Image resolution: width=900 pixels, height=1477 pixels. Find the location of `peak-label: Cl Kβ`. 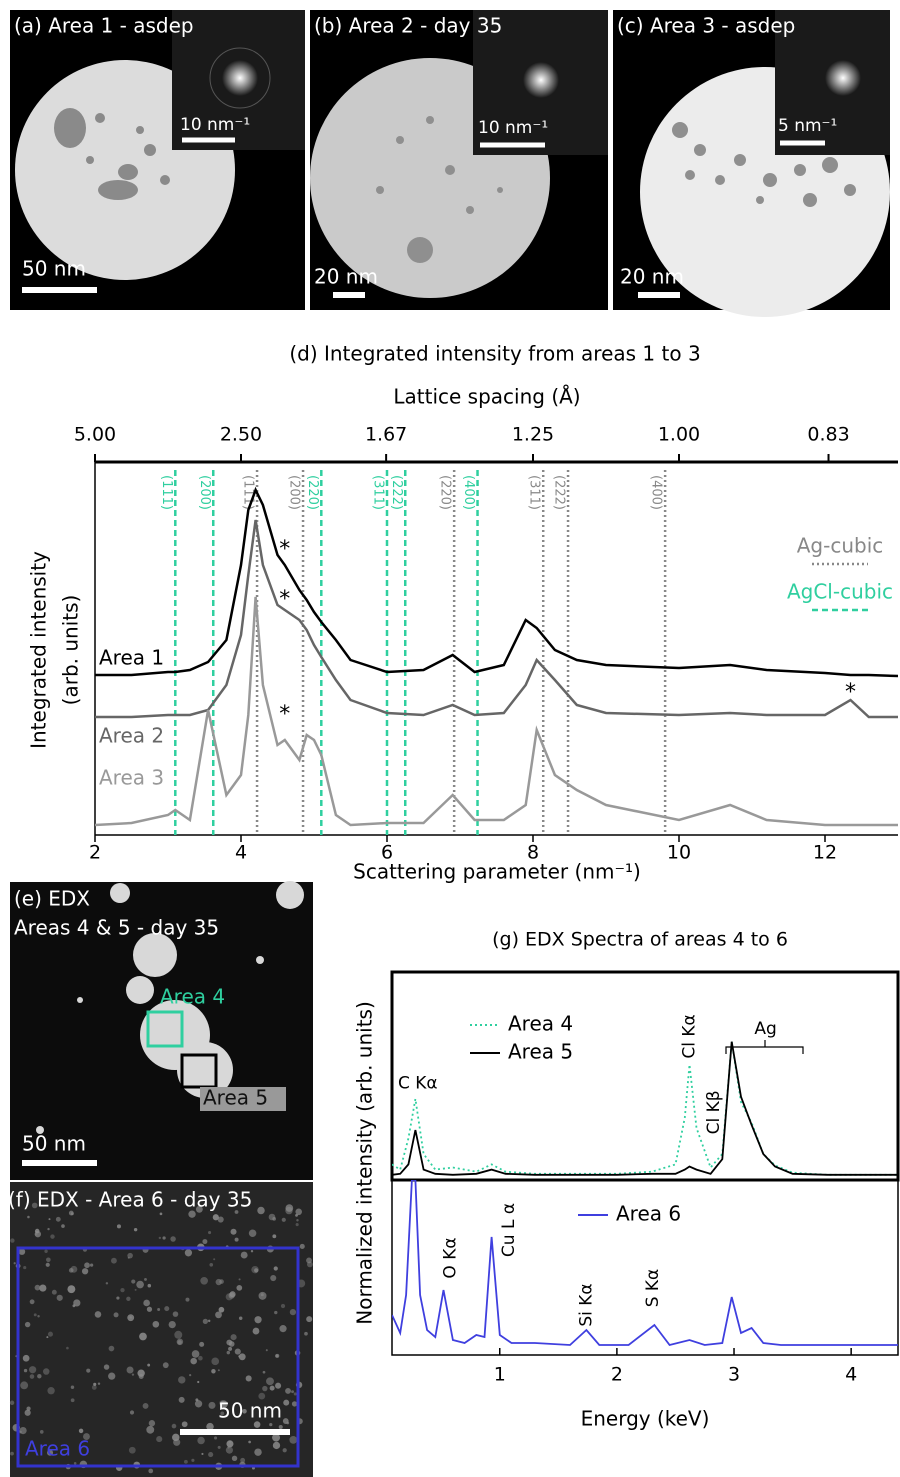

peak-label: Cl Kβ is located at coordinates (714, 1112).